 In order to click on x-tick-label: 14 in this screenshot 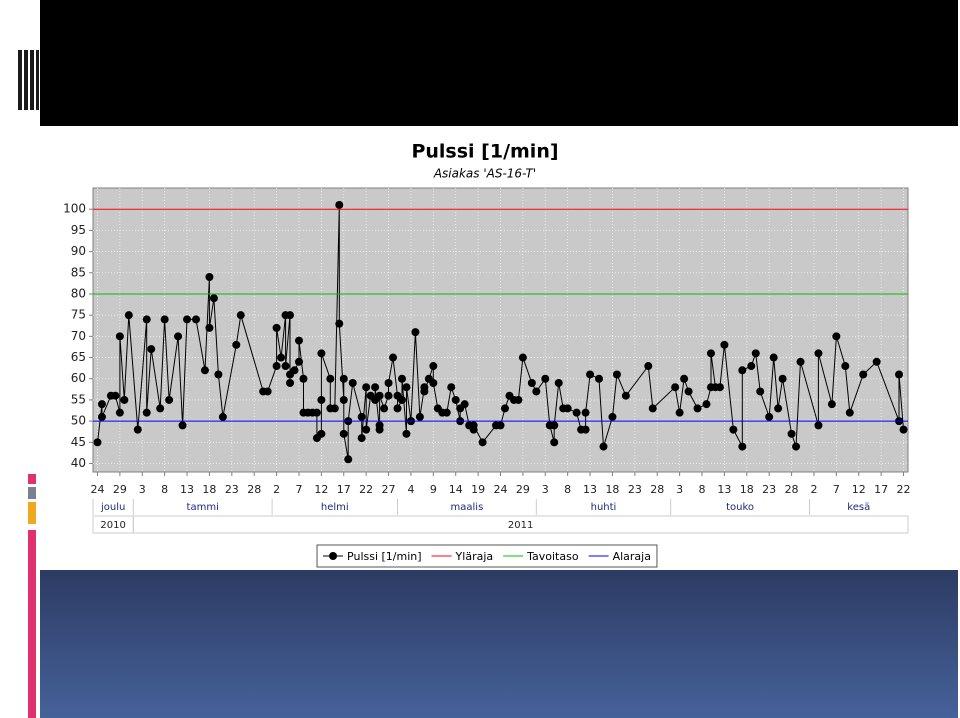, I will do `click(456, 489)`.